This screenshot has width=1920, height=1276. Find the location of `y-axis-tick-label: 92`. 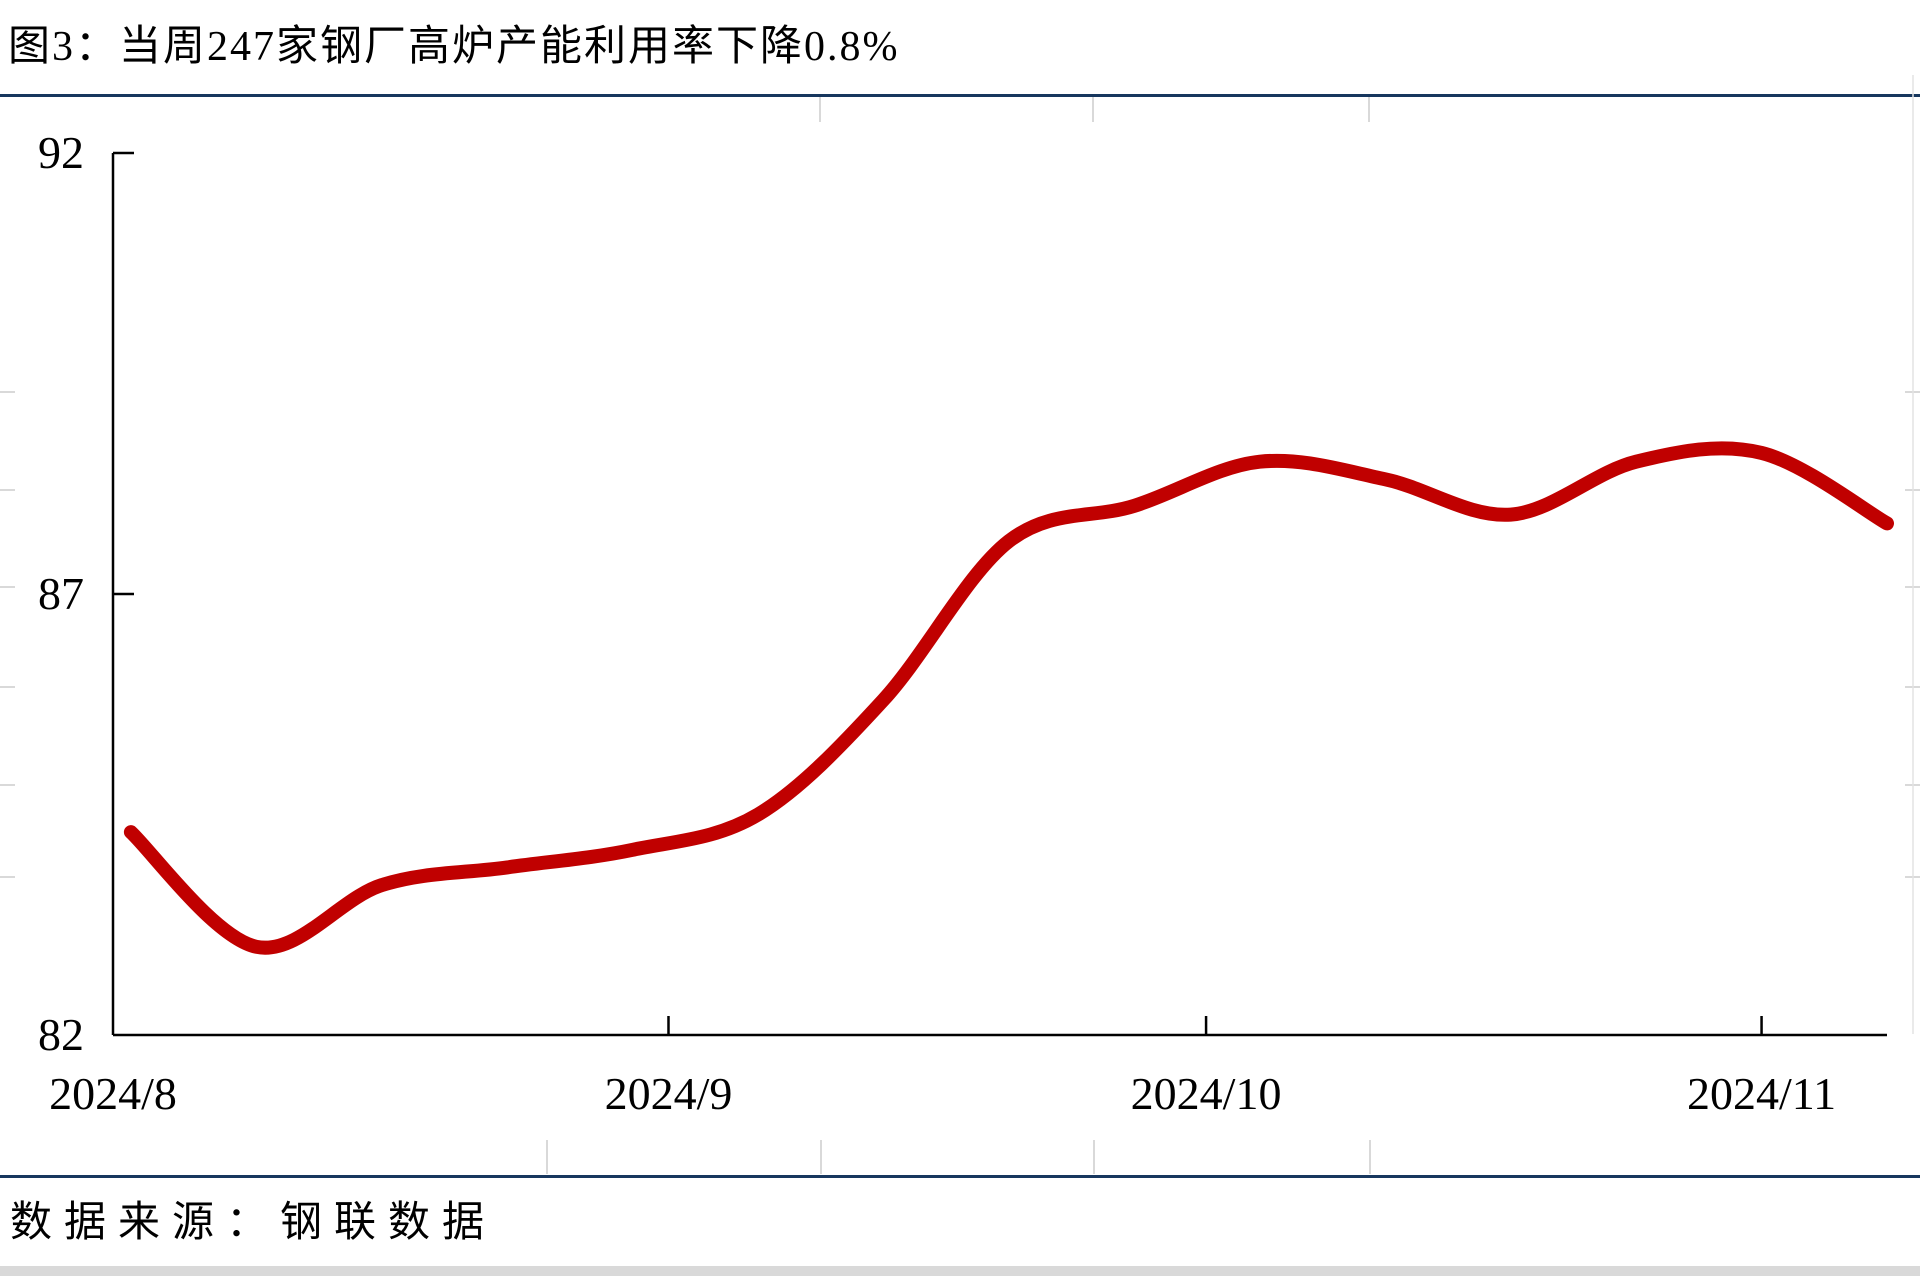

y-axis-tick-label: 92 is located at coordinates (61, 152).